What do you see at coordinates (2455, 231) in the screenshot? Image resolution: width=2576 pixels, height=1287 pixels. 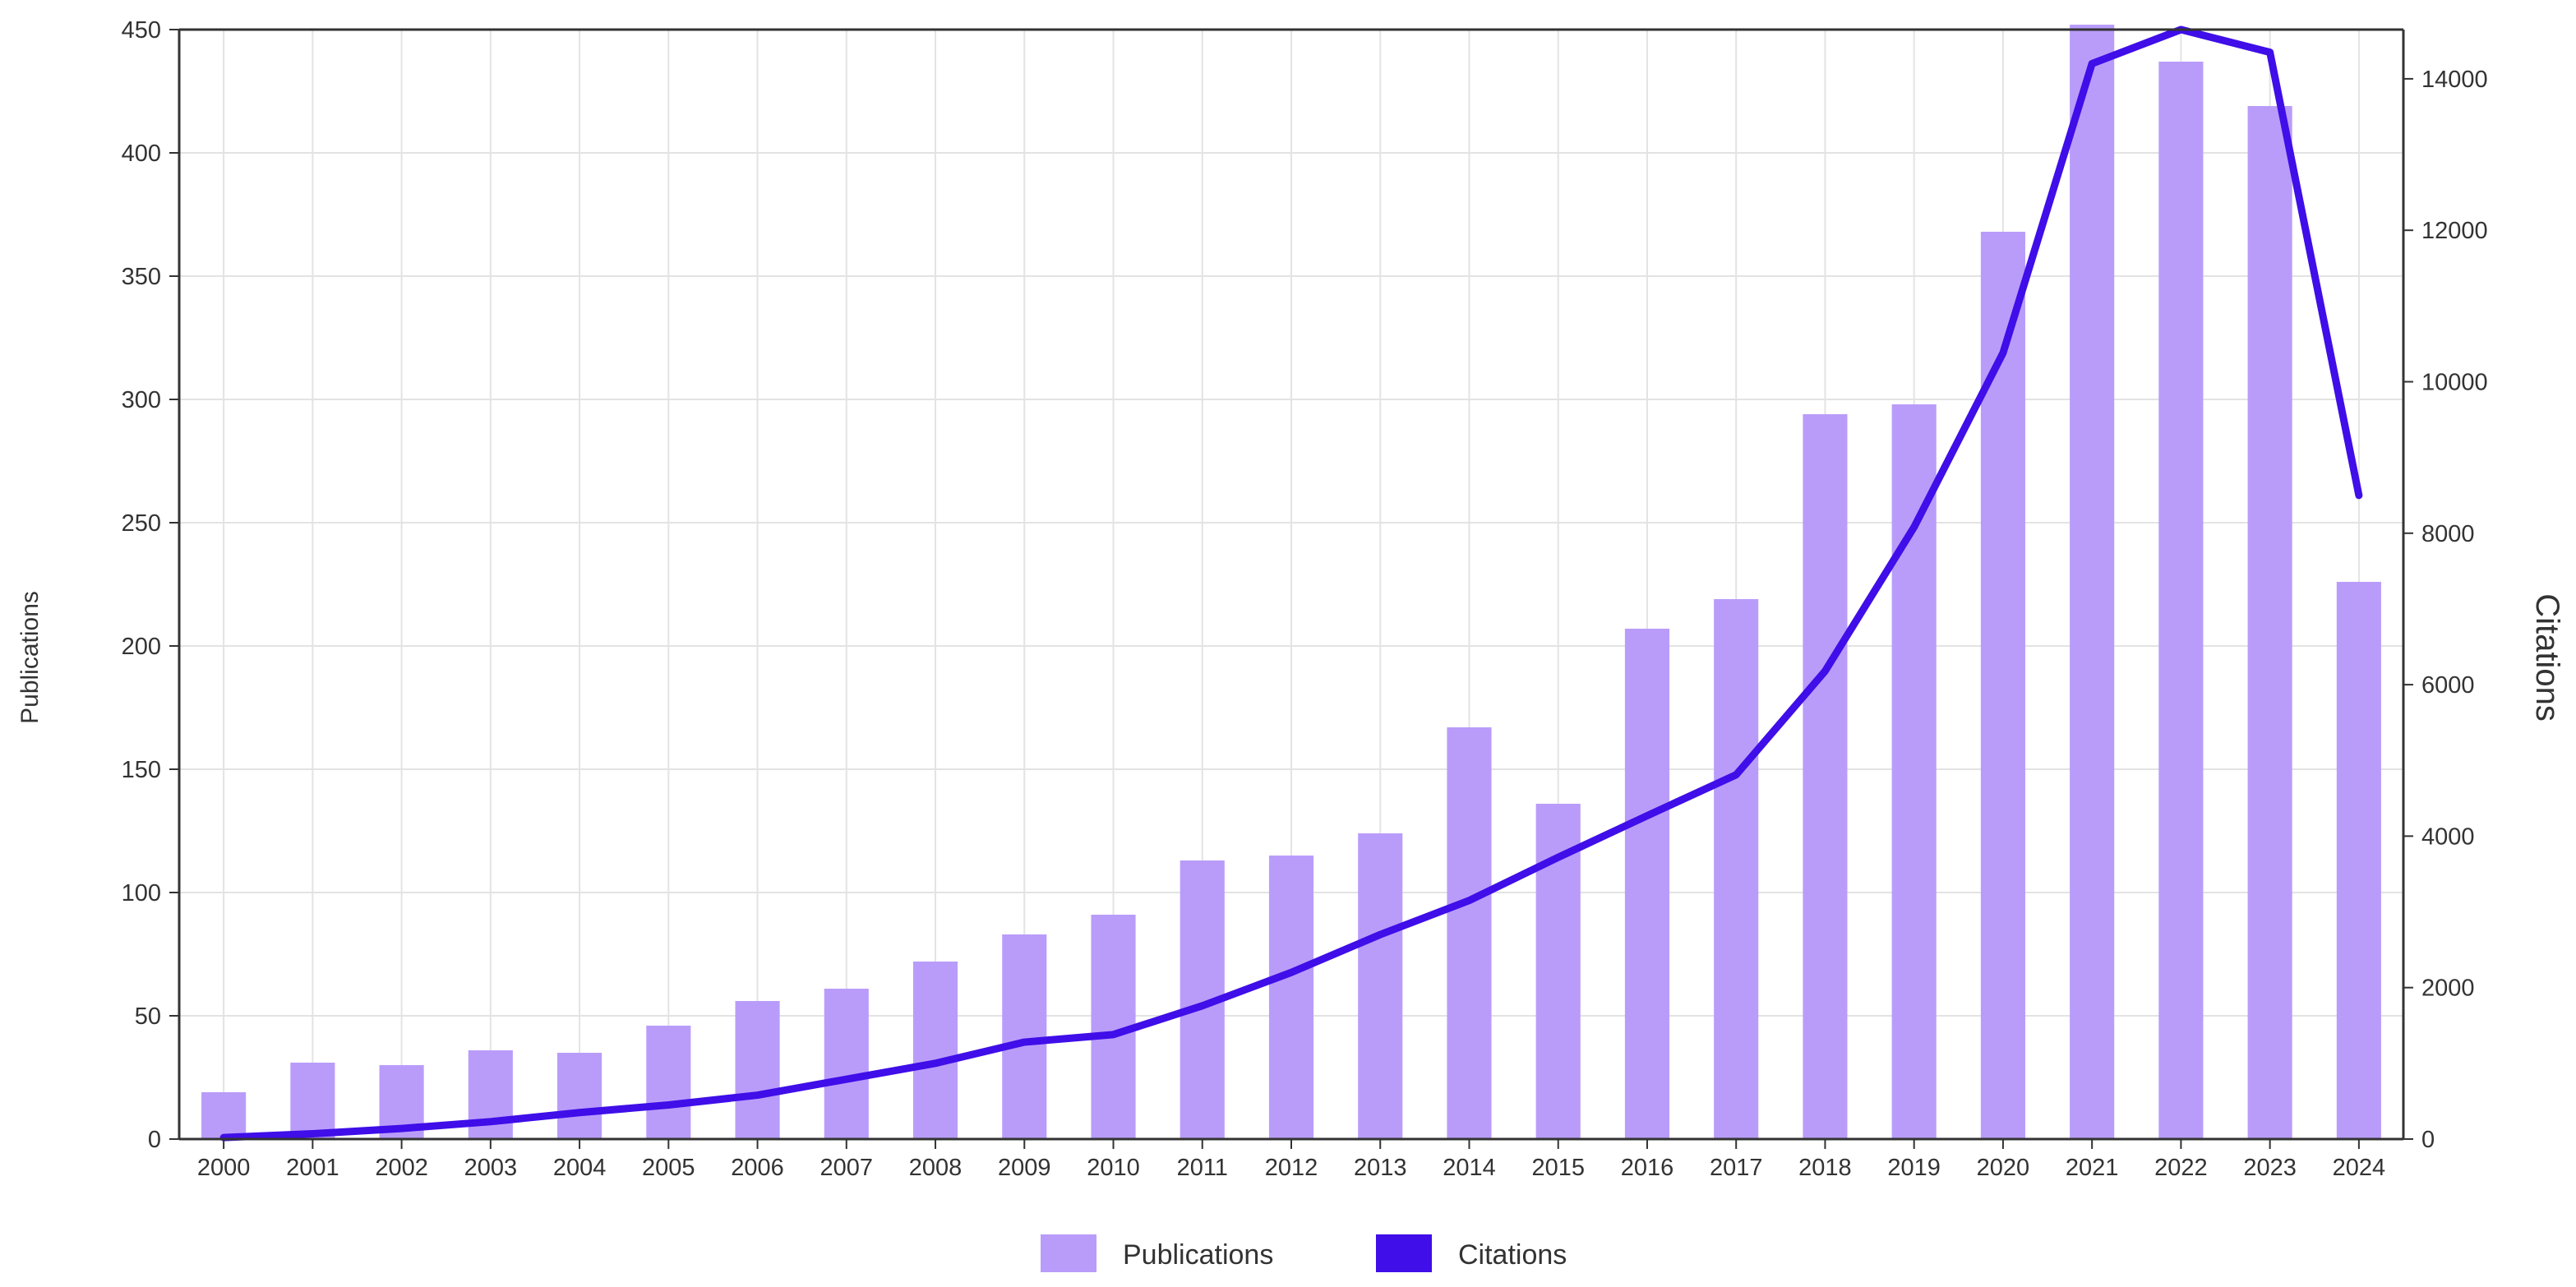 I see `right-tick-label-6: 12000` at bounding box center [2455, 231].